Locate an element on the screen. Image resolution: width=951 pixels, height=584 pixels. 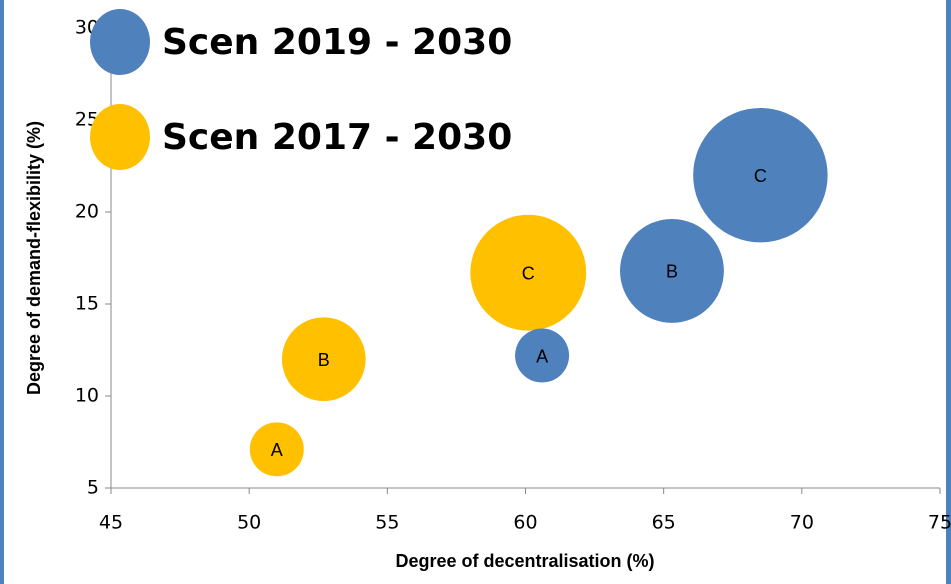
y-tick-label: 15 is located at coordinates (87, 304).